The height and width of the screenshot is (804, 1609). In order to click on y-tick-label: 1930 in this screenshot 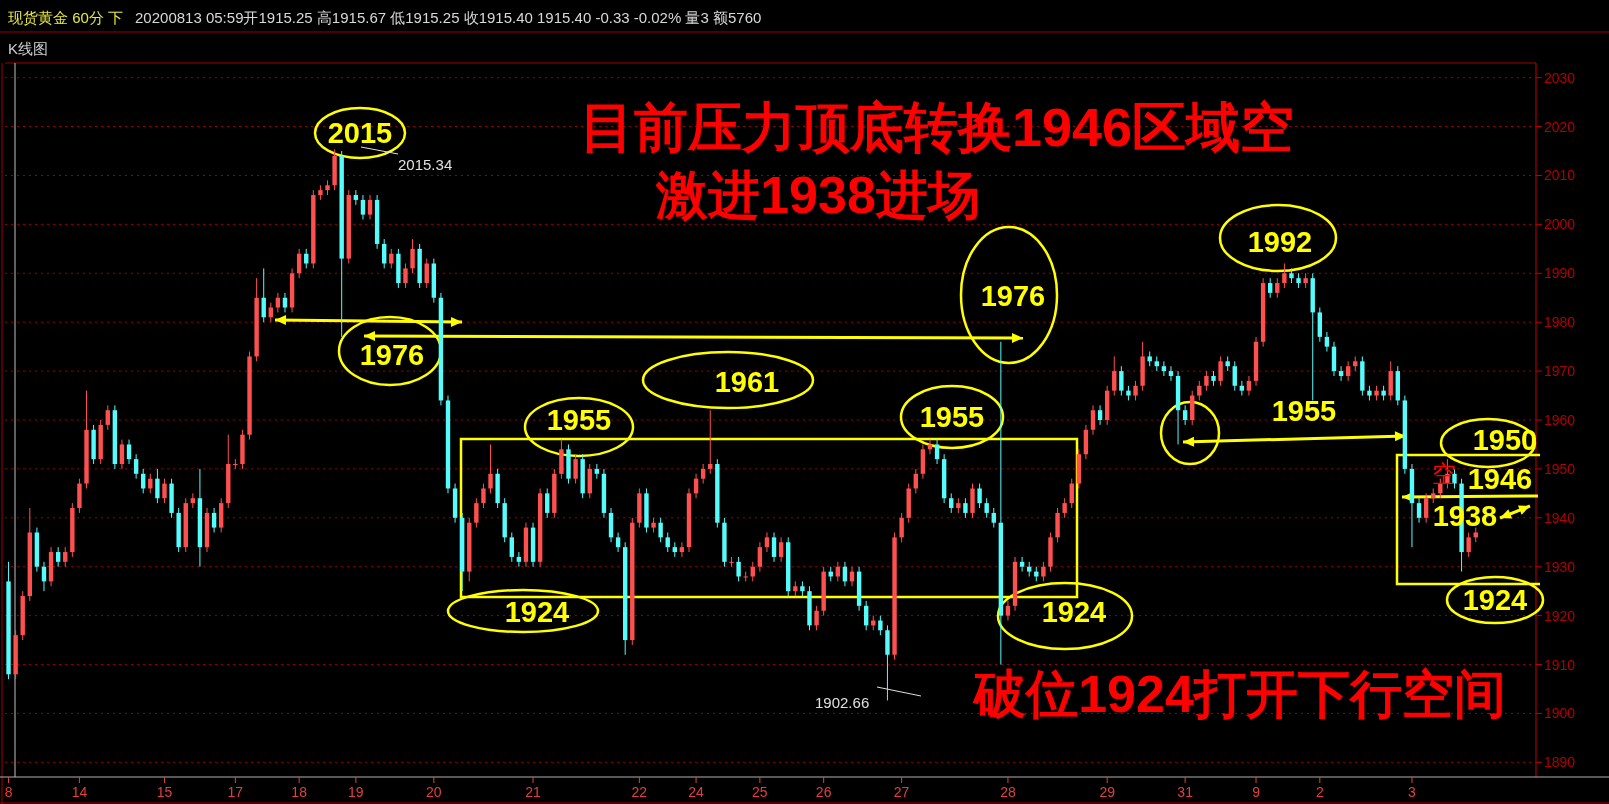, I will do `click(1560, 566)`.